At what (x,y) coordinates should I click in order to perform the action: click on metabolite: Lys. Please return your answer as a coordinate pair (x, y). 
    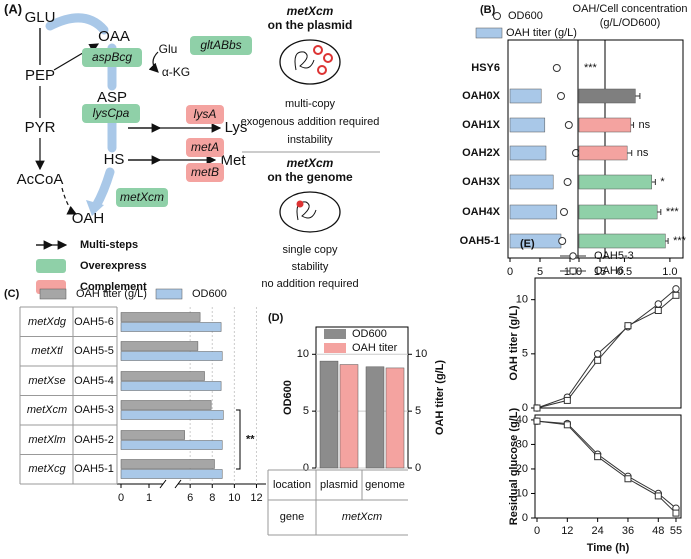
    Looking at the image, I should click on (236, 127).